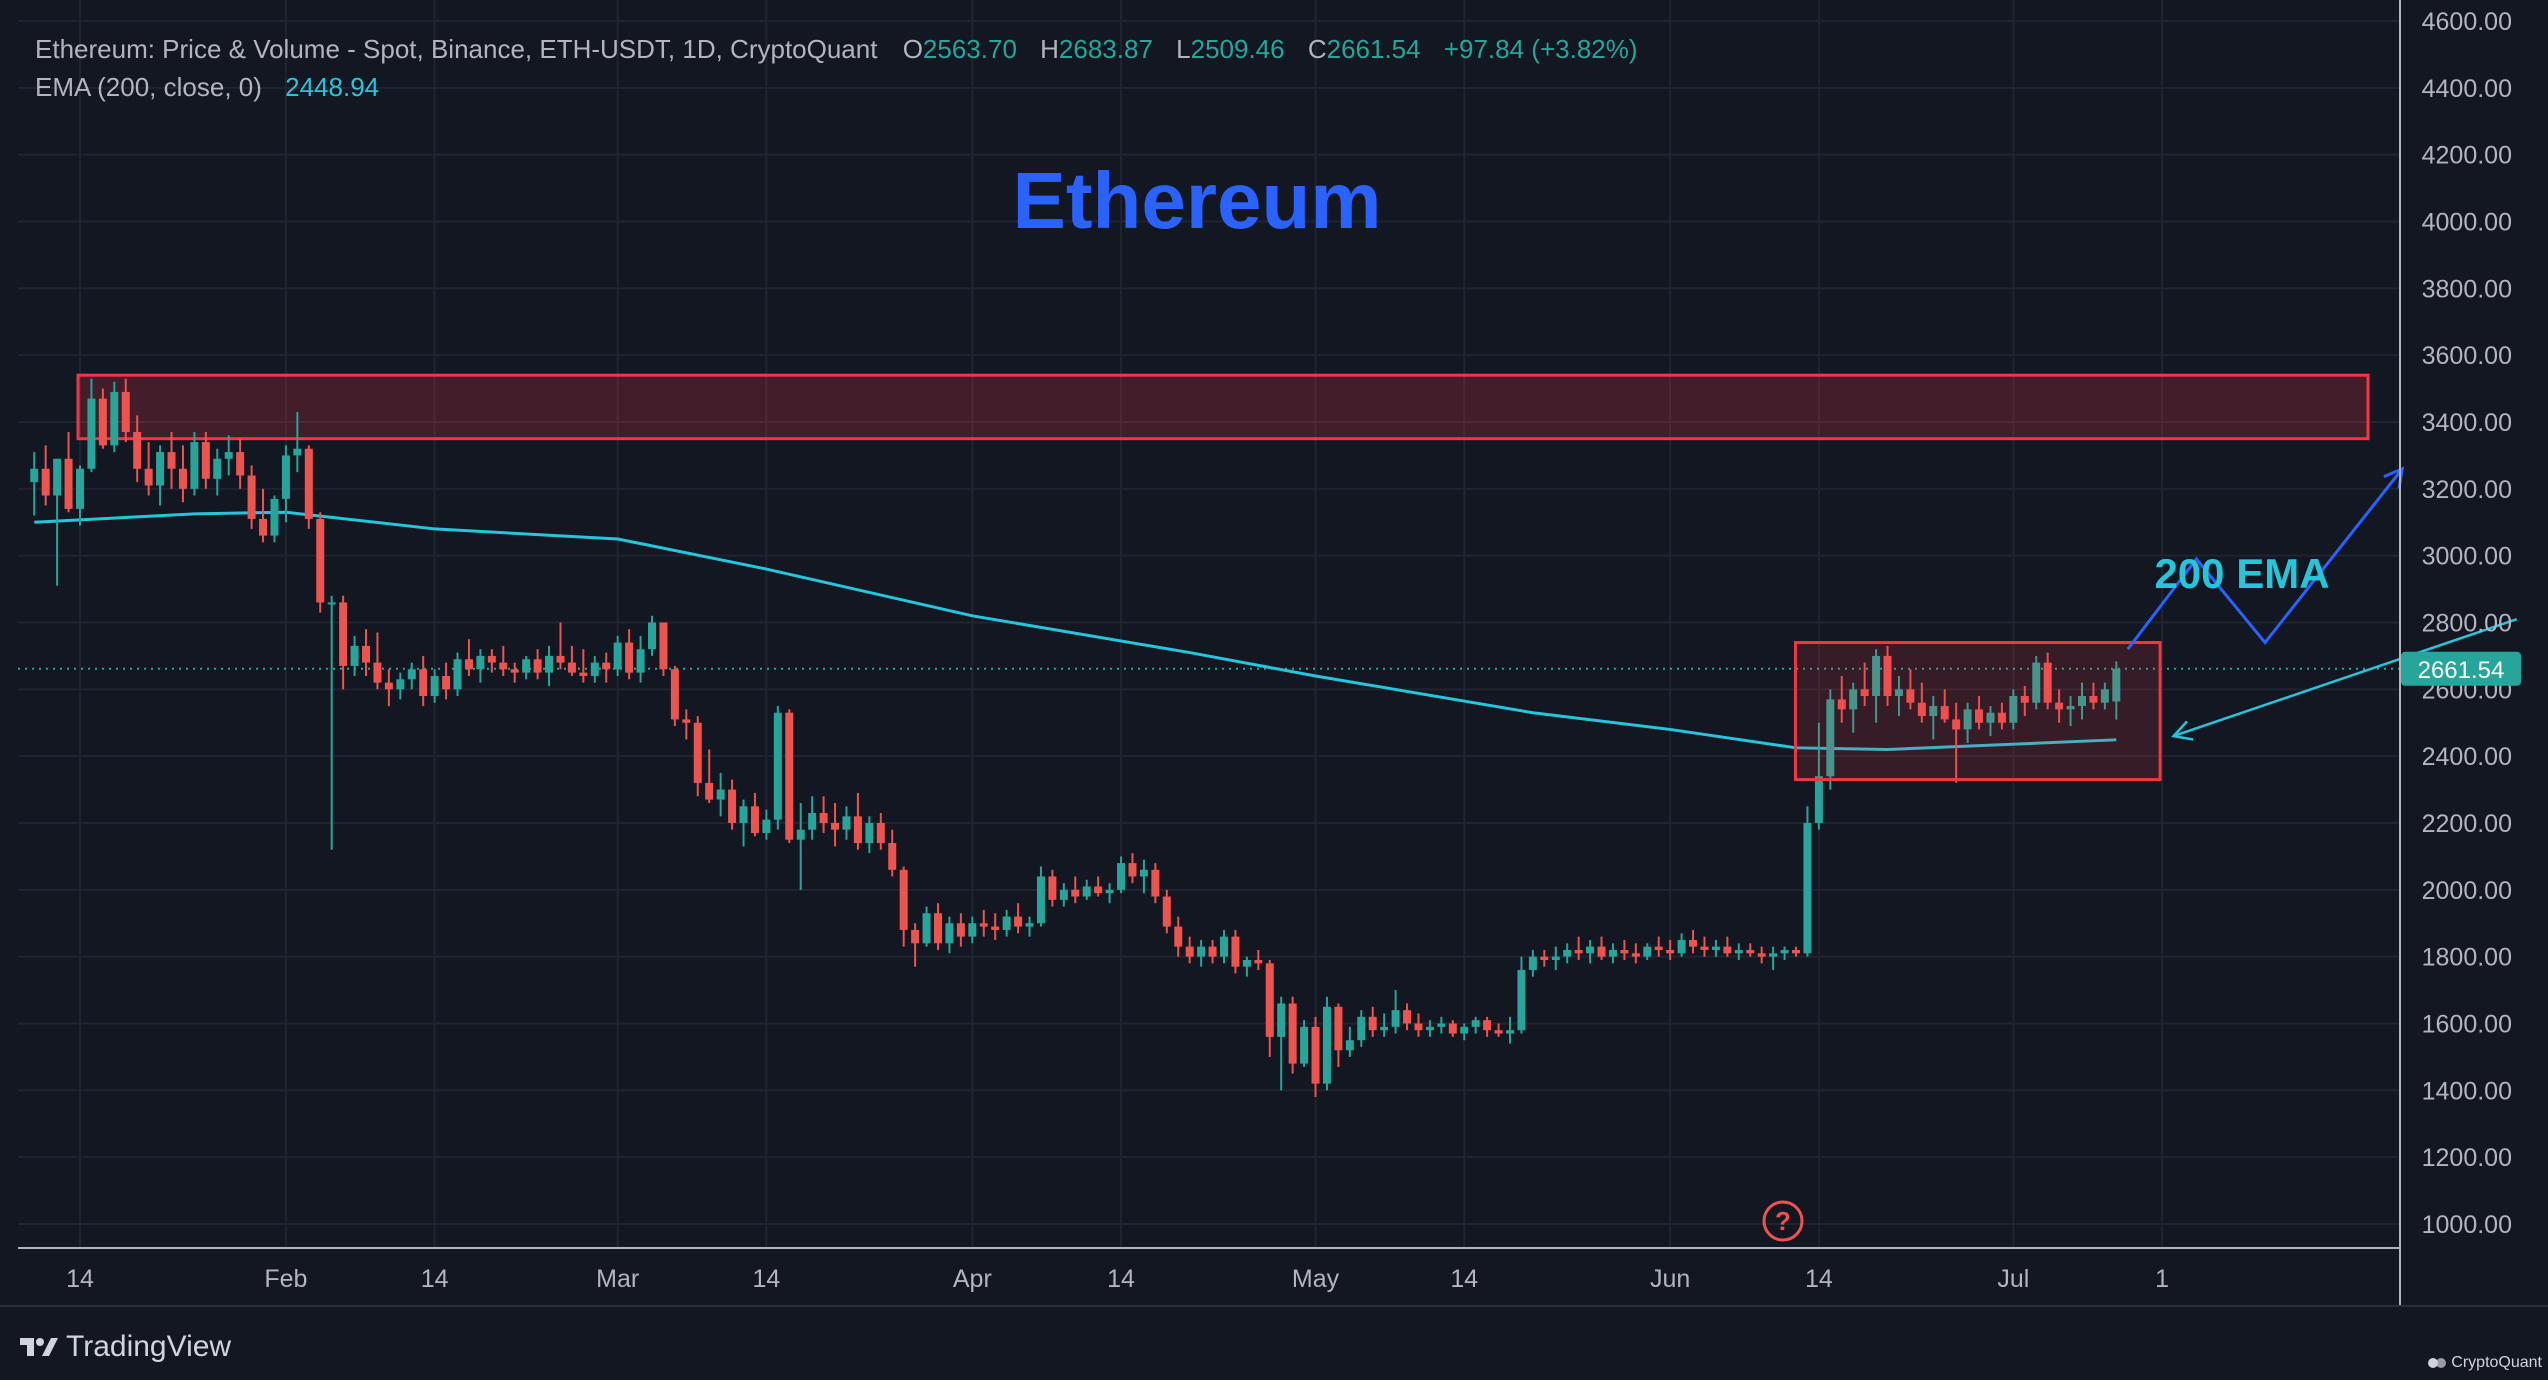  What do you see at coordinates (124, 1347) in the screenshot?
I see `tradingview-logo: TradingView` at bounding box center [124, 1347].